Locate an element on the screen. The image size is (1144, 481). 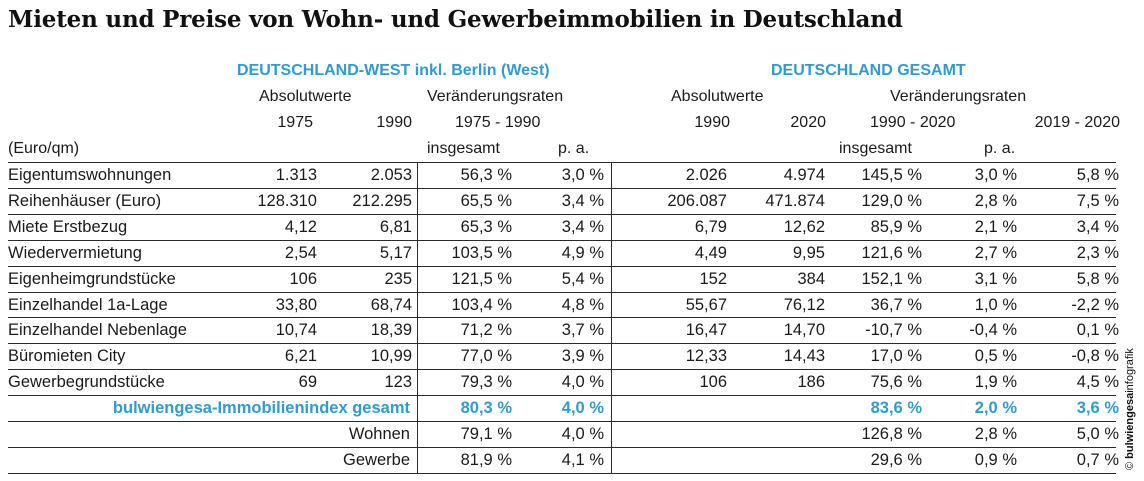
cell-w1975: 6,21 is located at coordinates (300, 356).